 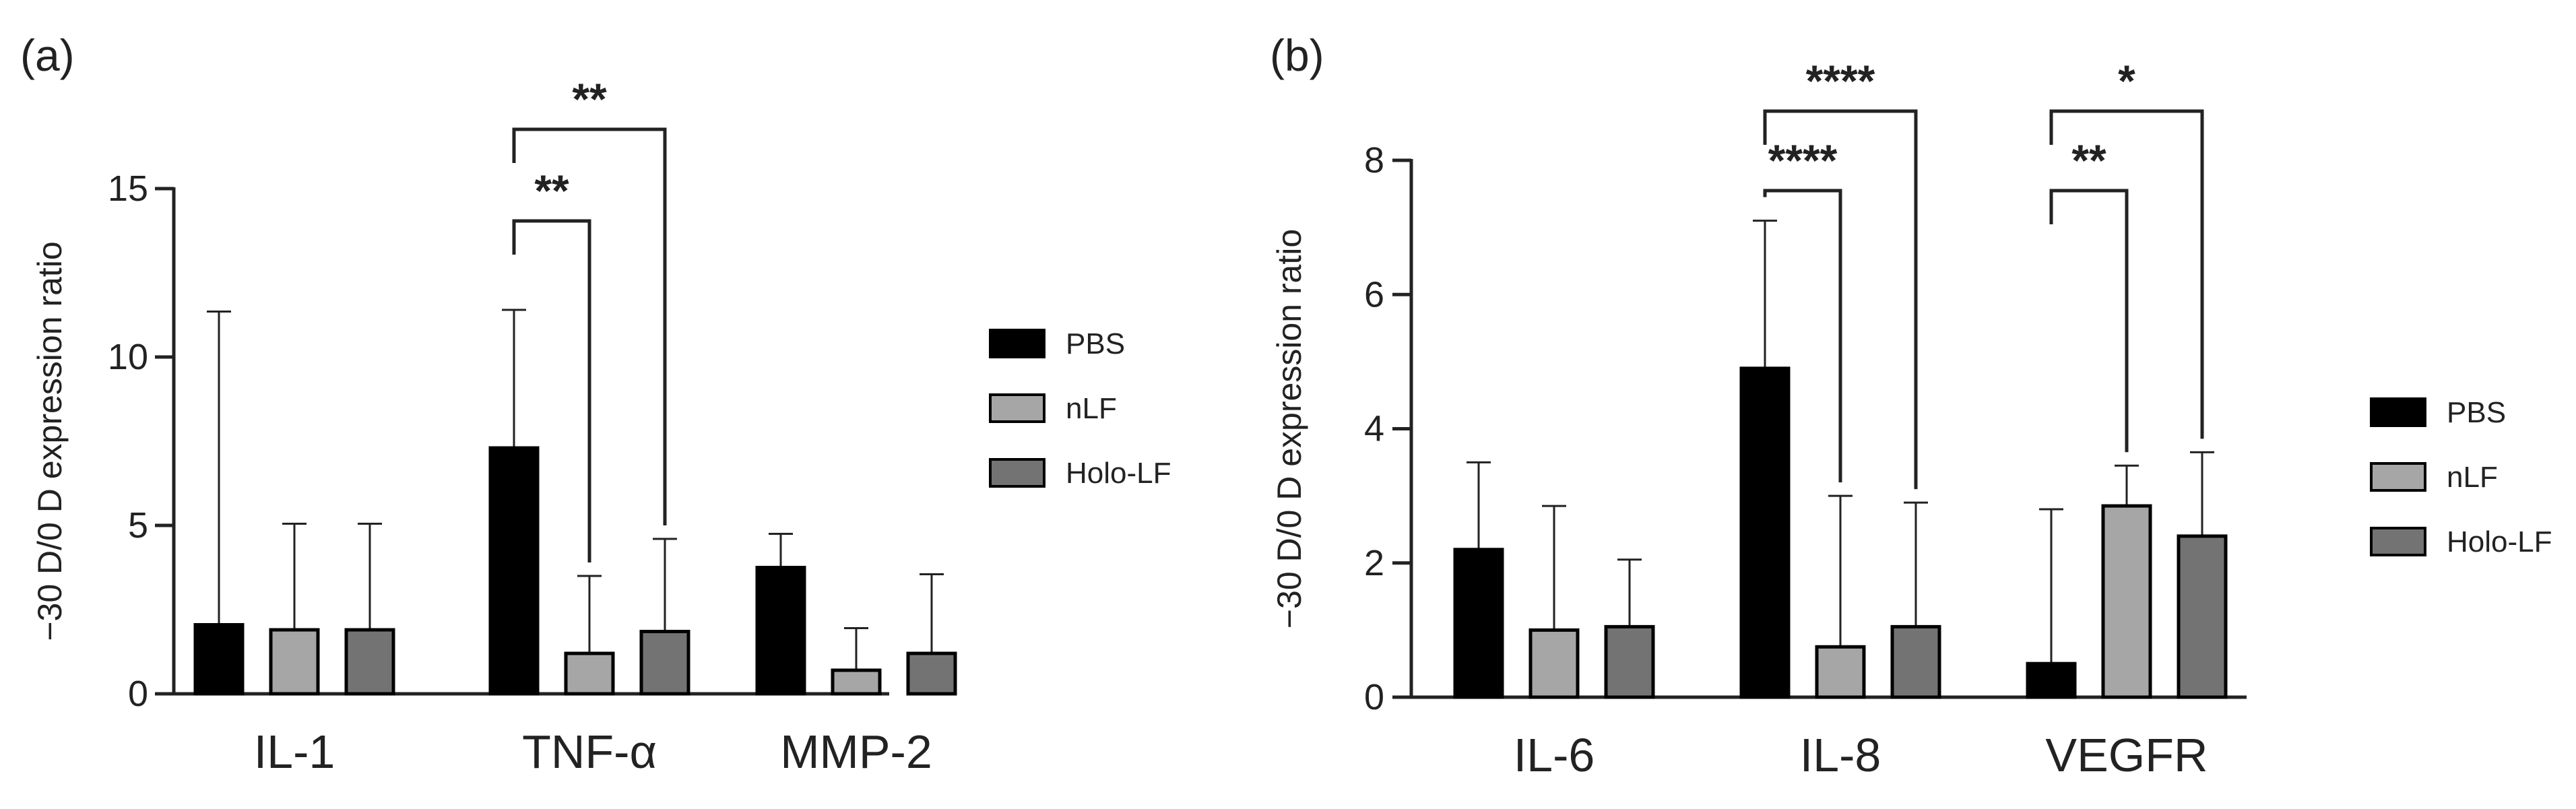 What do you see at coordinates (1555, 755) in the screenshot?
I see `category-label: IL-6` at bounding box center [1555, 755].